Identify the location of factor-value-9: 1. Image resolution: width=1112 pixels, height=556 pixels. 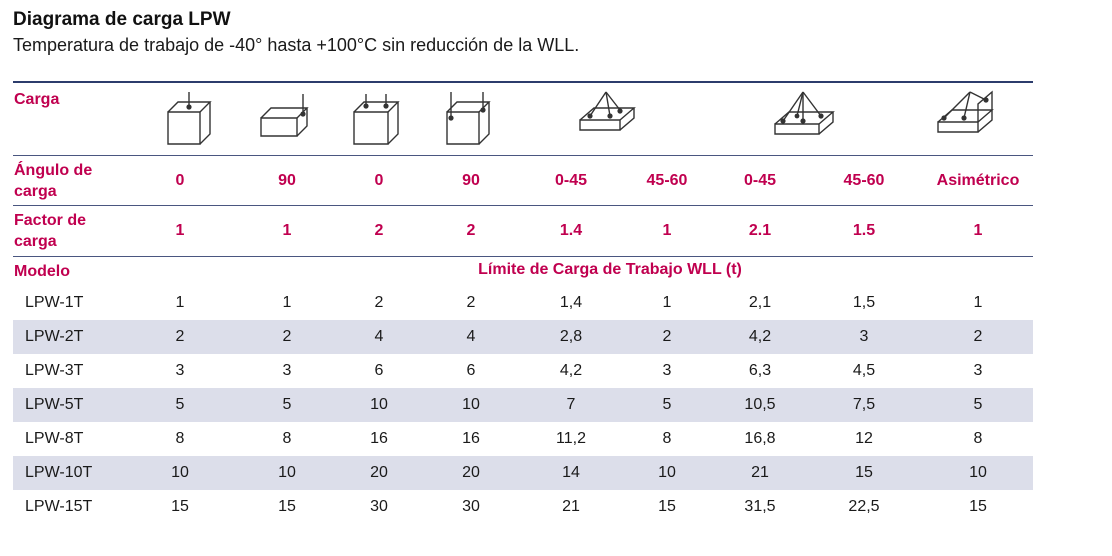
(978, 230).